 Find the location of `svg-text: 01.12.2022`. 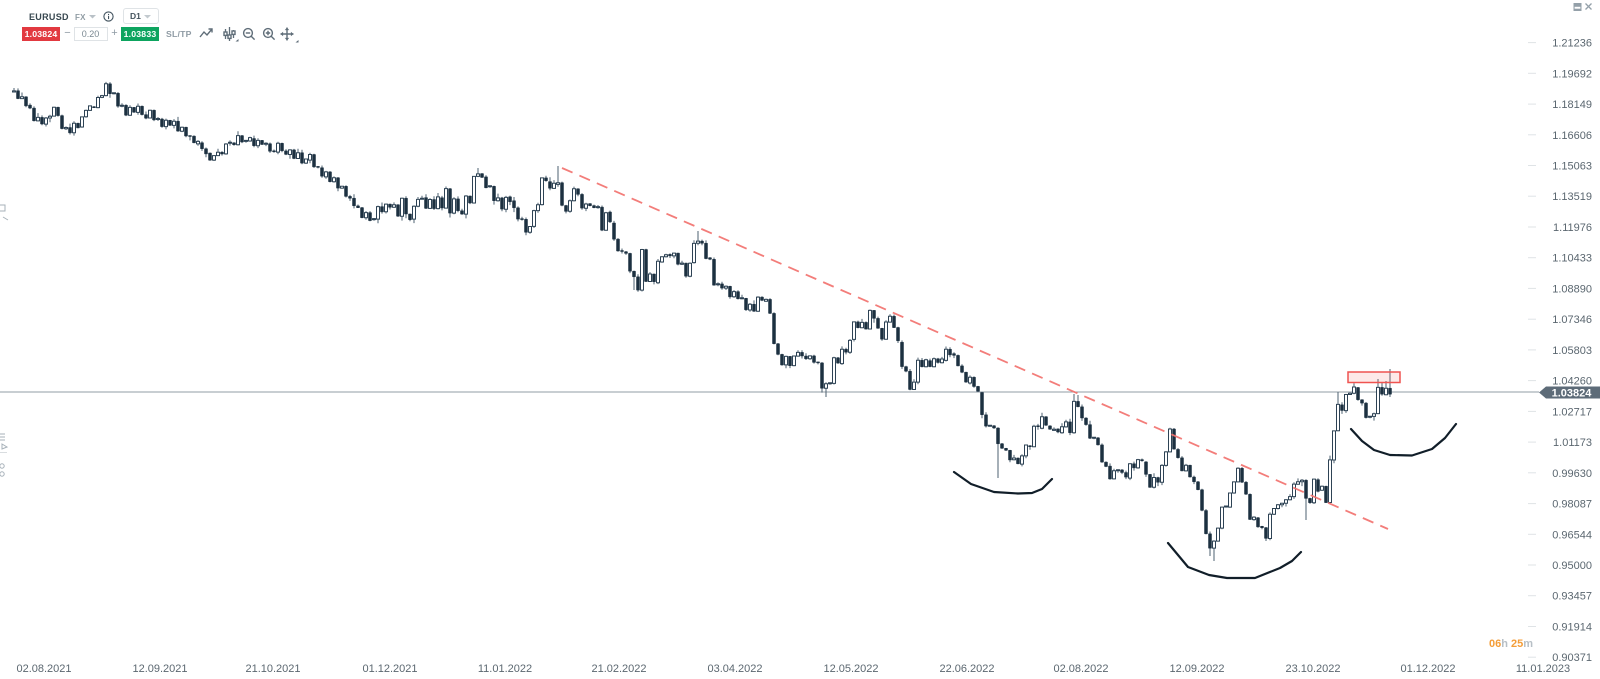

svg-text: 01.12.2022 is located at coordinates (1427, 669).